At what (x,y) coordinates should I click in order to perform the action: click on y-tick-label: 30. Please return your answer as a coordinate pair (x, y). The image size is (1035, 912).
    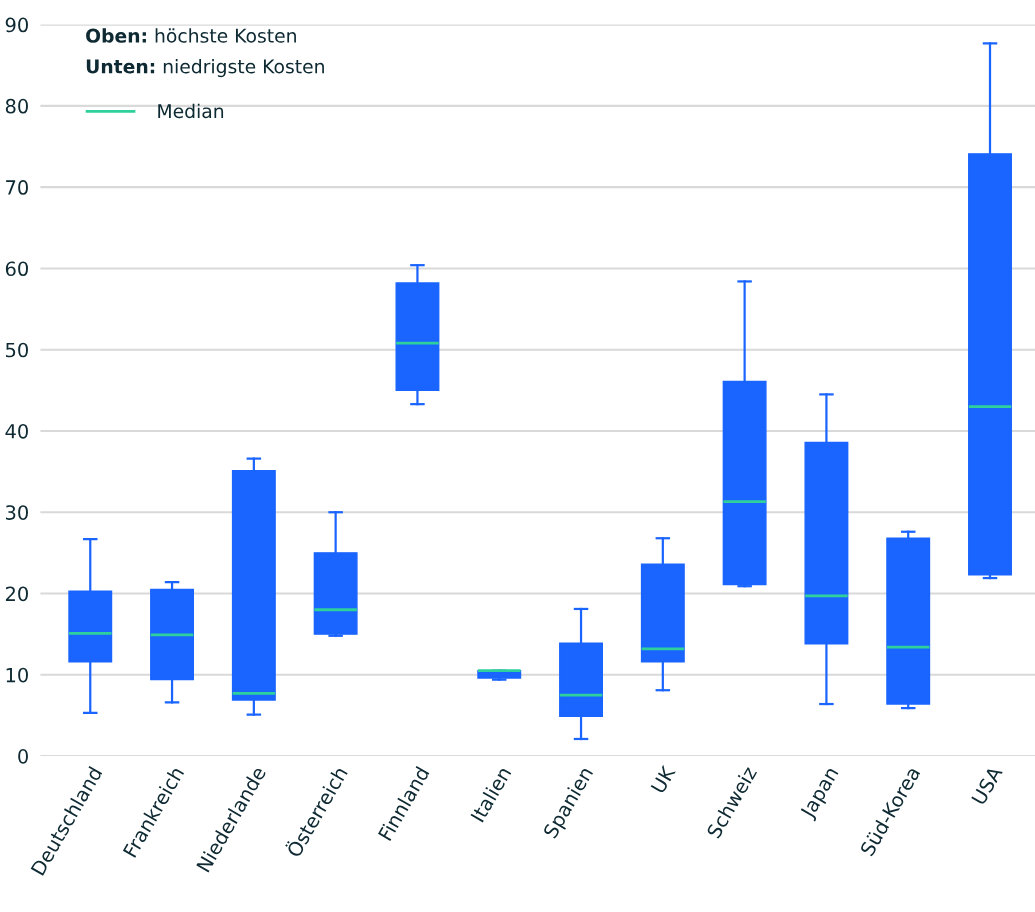
    Looking at the image, I should click on (16, 512).